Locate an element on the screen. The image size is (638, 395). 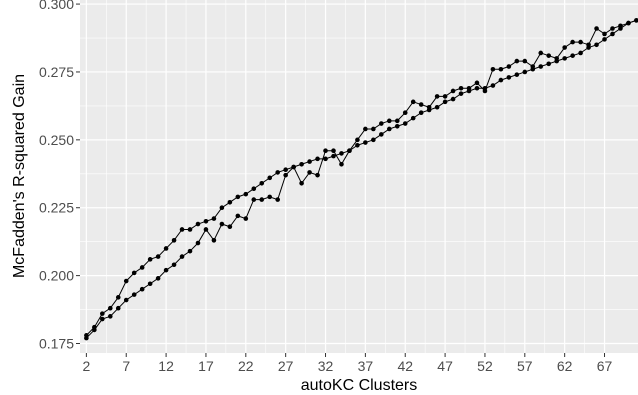
x-tick-label: 52 is located at coordinates (485, 366).